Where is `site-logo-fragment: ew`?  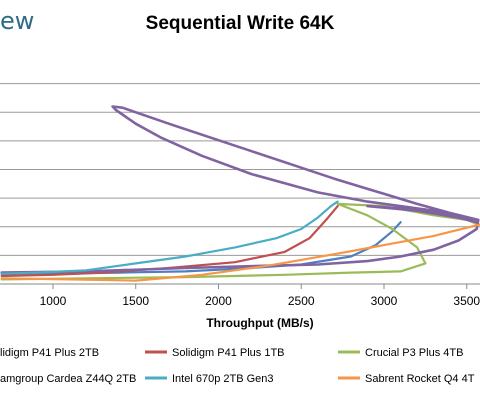
site-logo-fragment: ew is located at coordinates (17, 21).